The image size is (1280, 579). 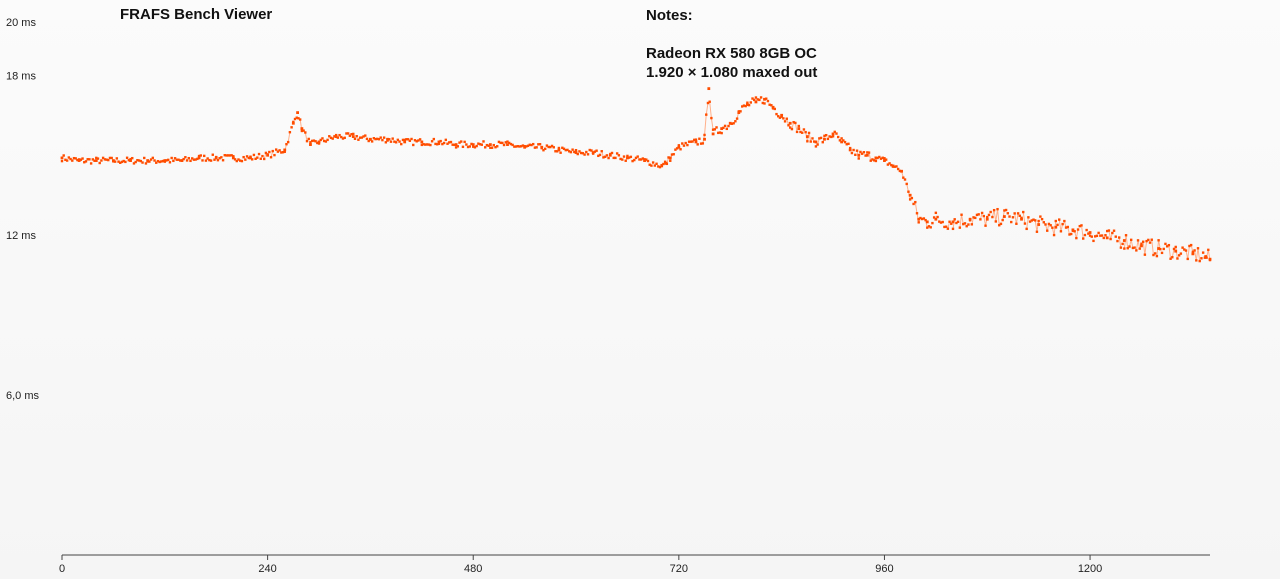 What do you see at coordinates (473, 569) in the screenshot?
I see `x-tick-label: 480` at bounding box center [473, 569].